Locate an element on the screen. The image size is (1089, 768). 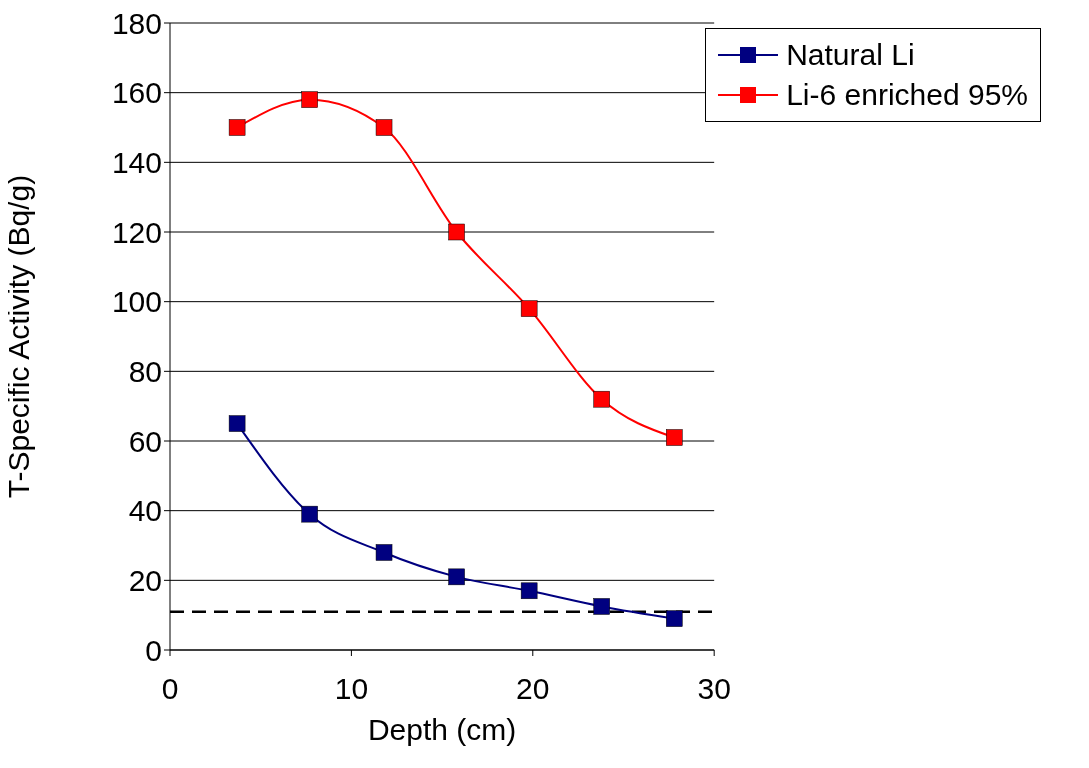
y-tick-label: 140 is located at coordinates (136, 162).